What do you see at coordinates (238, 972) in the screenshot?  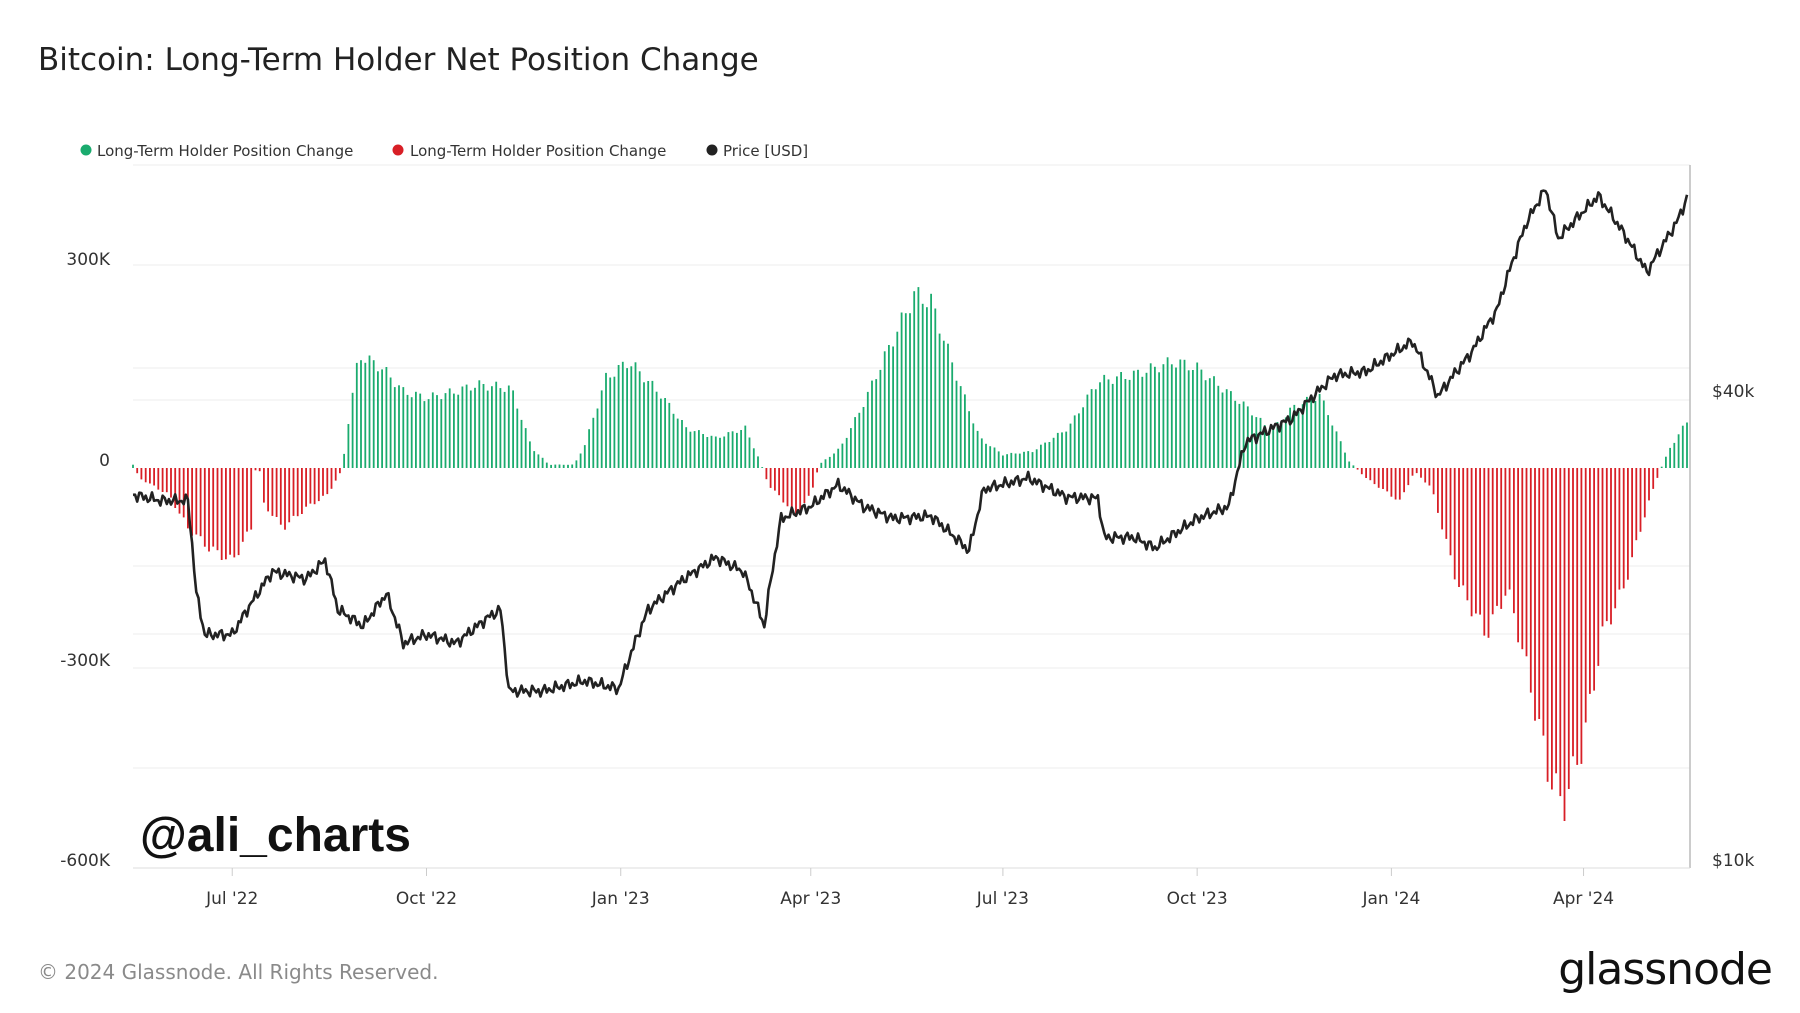 I see `copyright: © 2024 Glassnode. All Rights Reserved.` at bounding box center [238, 972].